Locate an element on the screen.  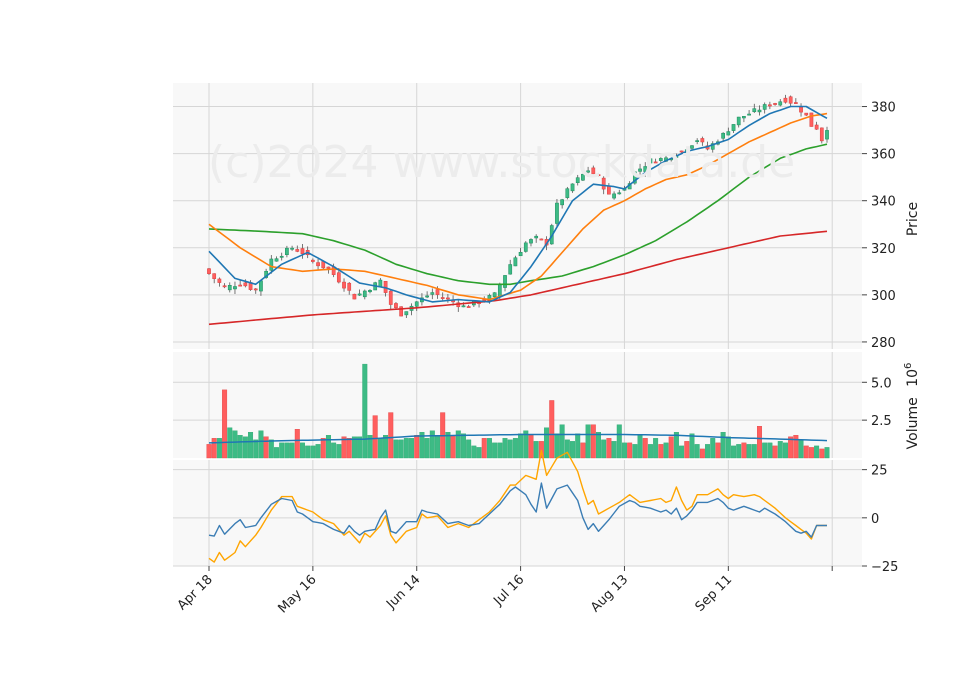
x-tick-label: Jul 16 is located at coordinates (508, 590).